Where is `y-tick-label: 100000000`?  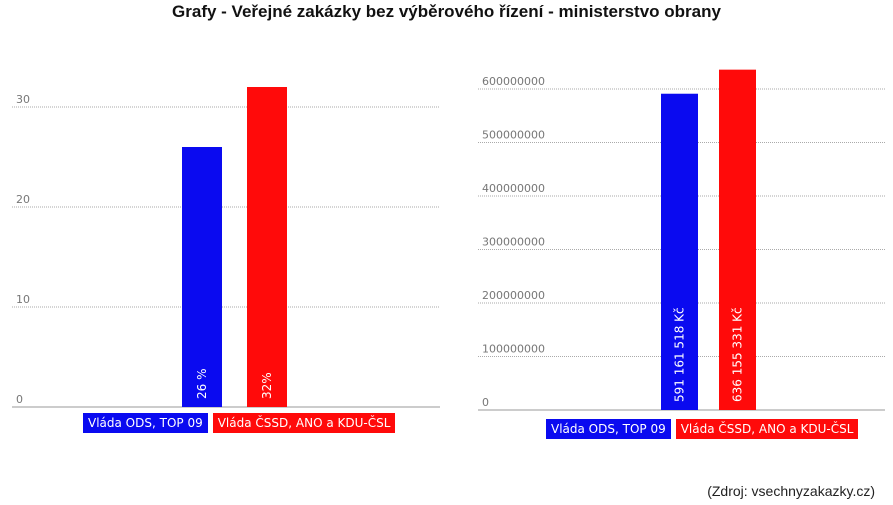 y-tick-label: 100000000 is located at coordinates (513, 349).